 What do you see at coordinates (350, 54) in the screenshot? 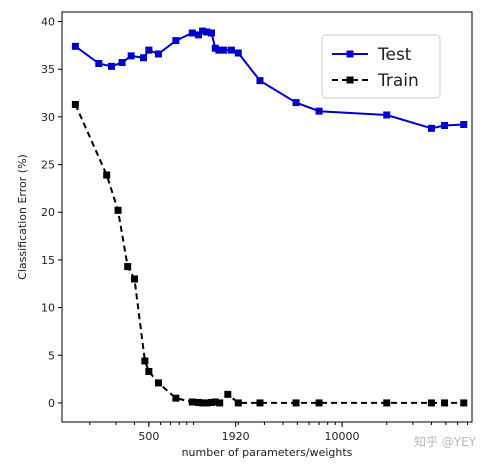
I see `legend-test-marker` at bounding box center [350, 54].